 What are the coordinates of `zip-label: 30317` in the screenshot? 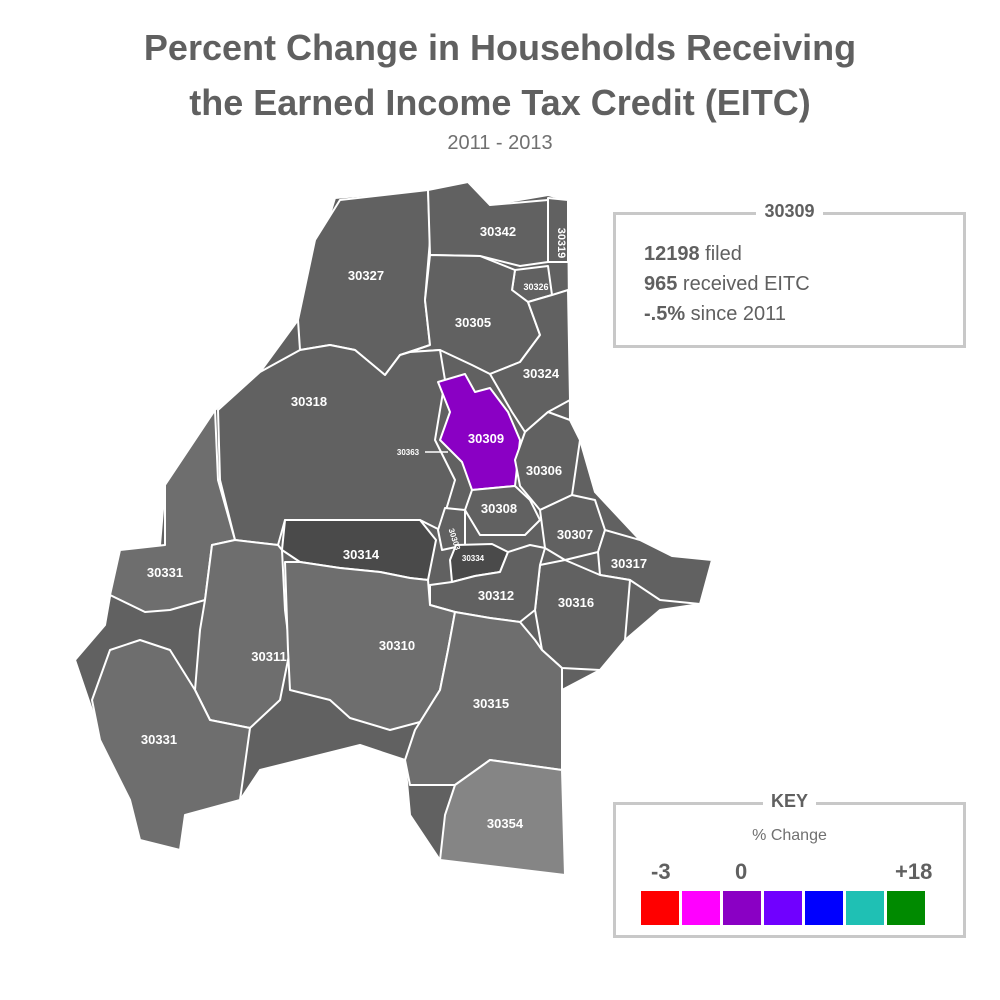 It's located at (629, 563).